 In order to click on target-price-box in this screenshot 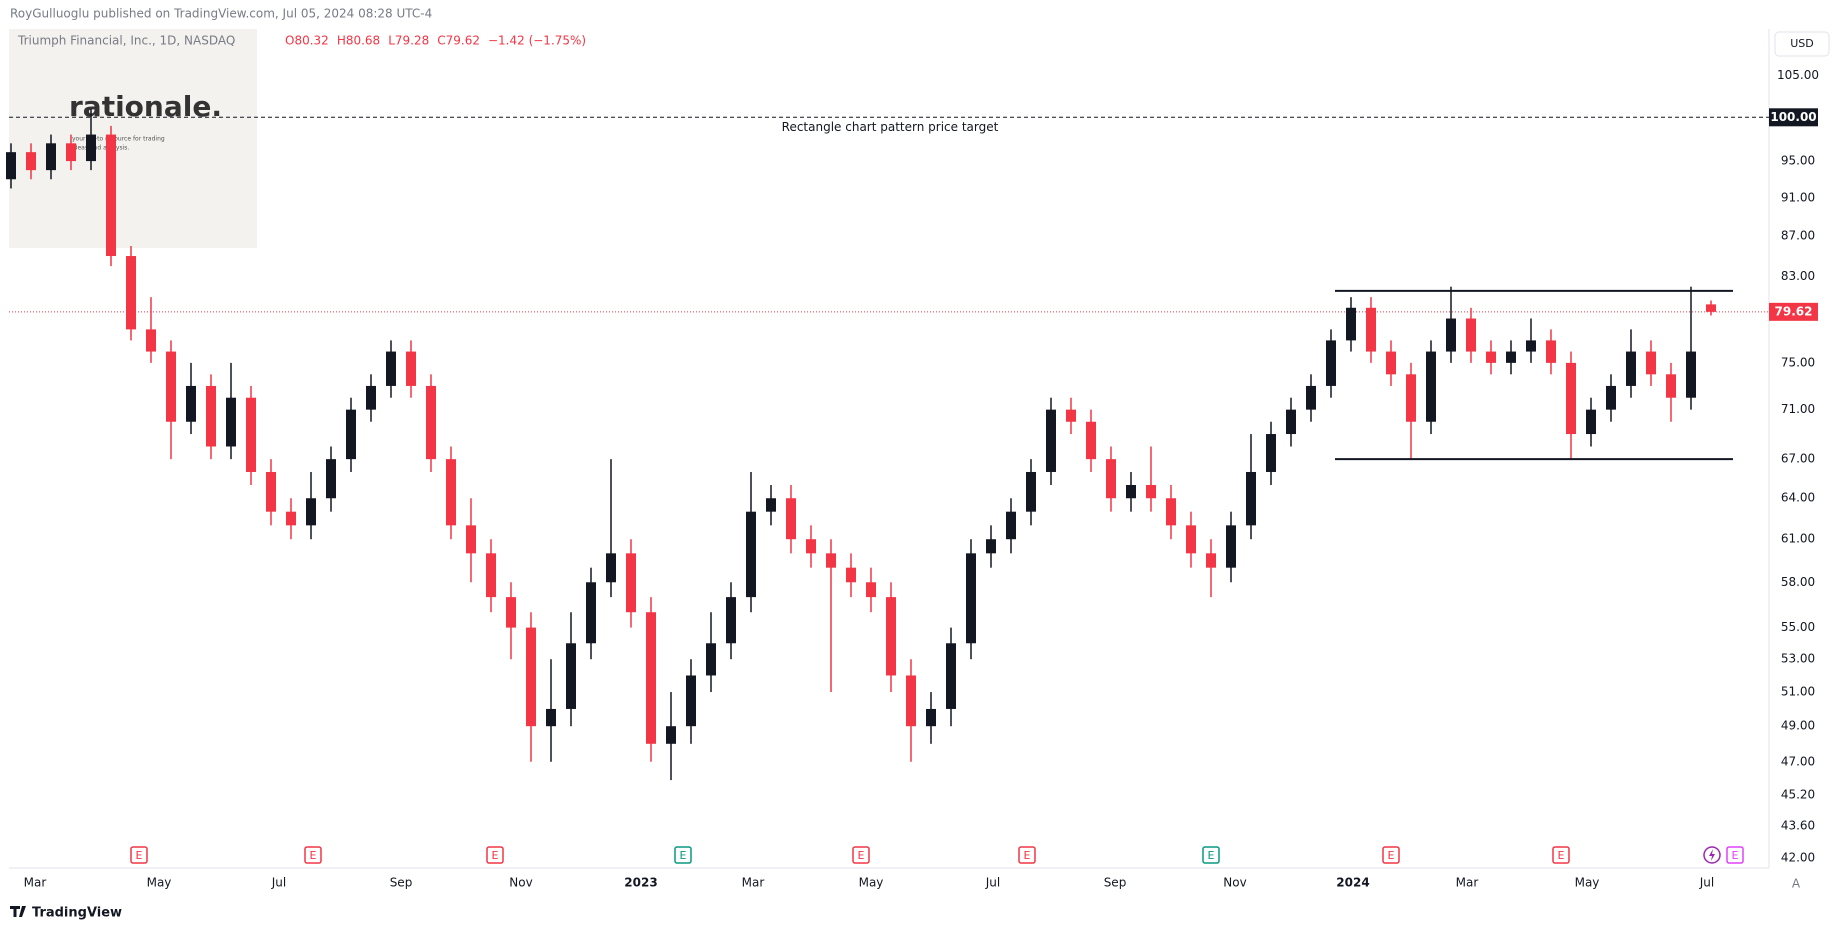, I will do `click(1793, 117)`.